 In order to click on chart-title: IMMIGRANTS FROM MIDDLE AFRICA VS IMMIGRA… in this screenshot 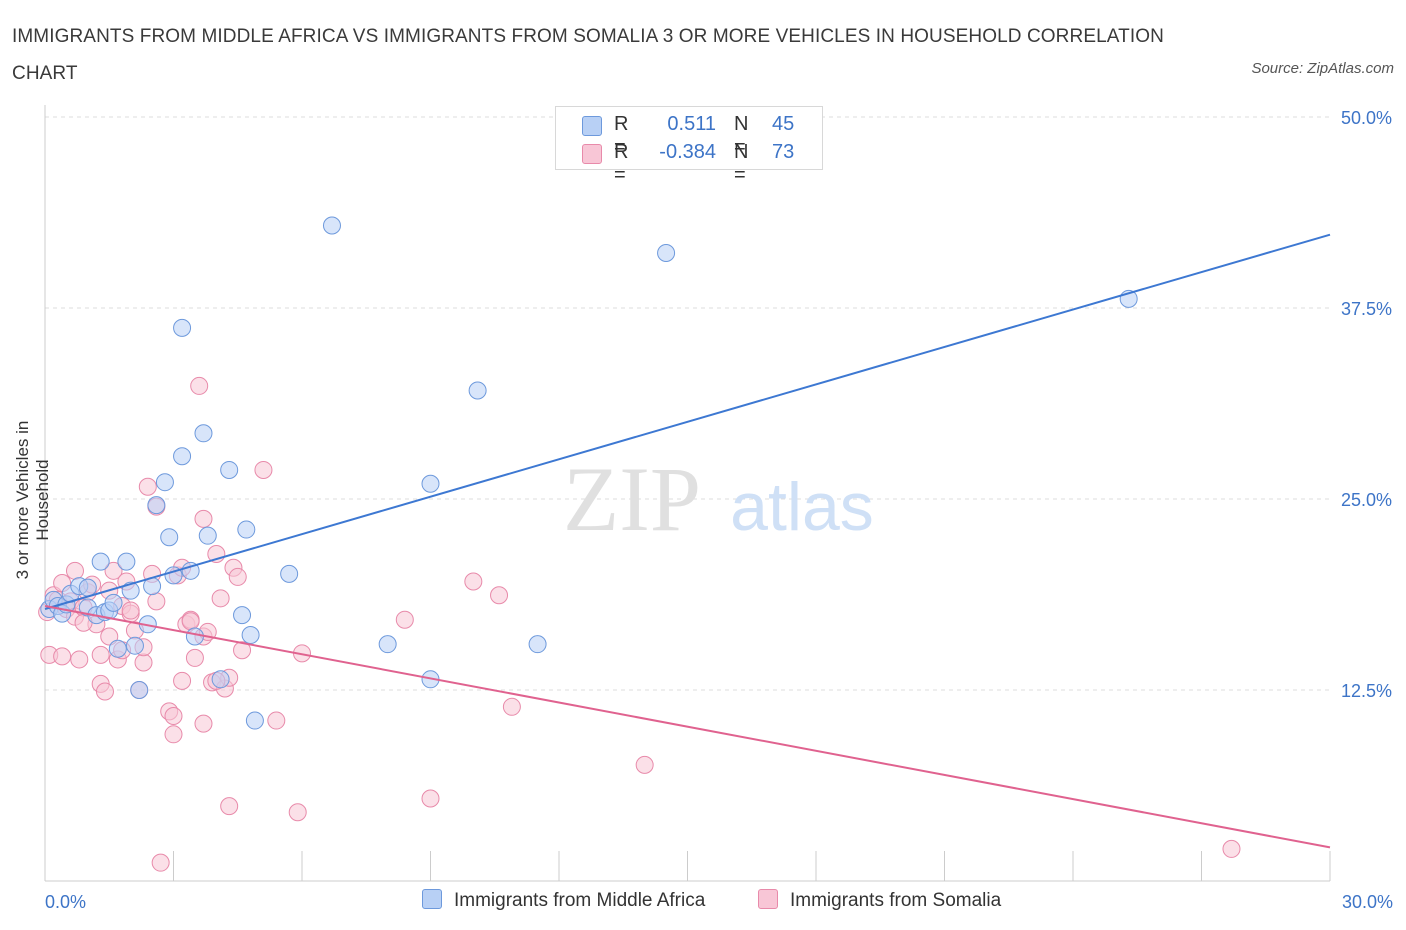, I will do `click(588, 55)`.